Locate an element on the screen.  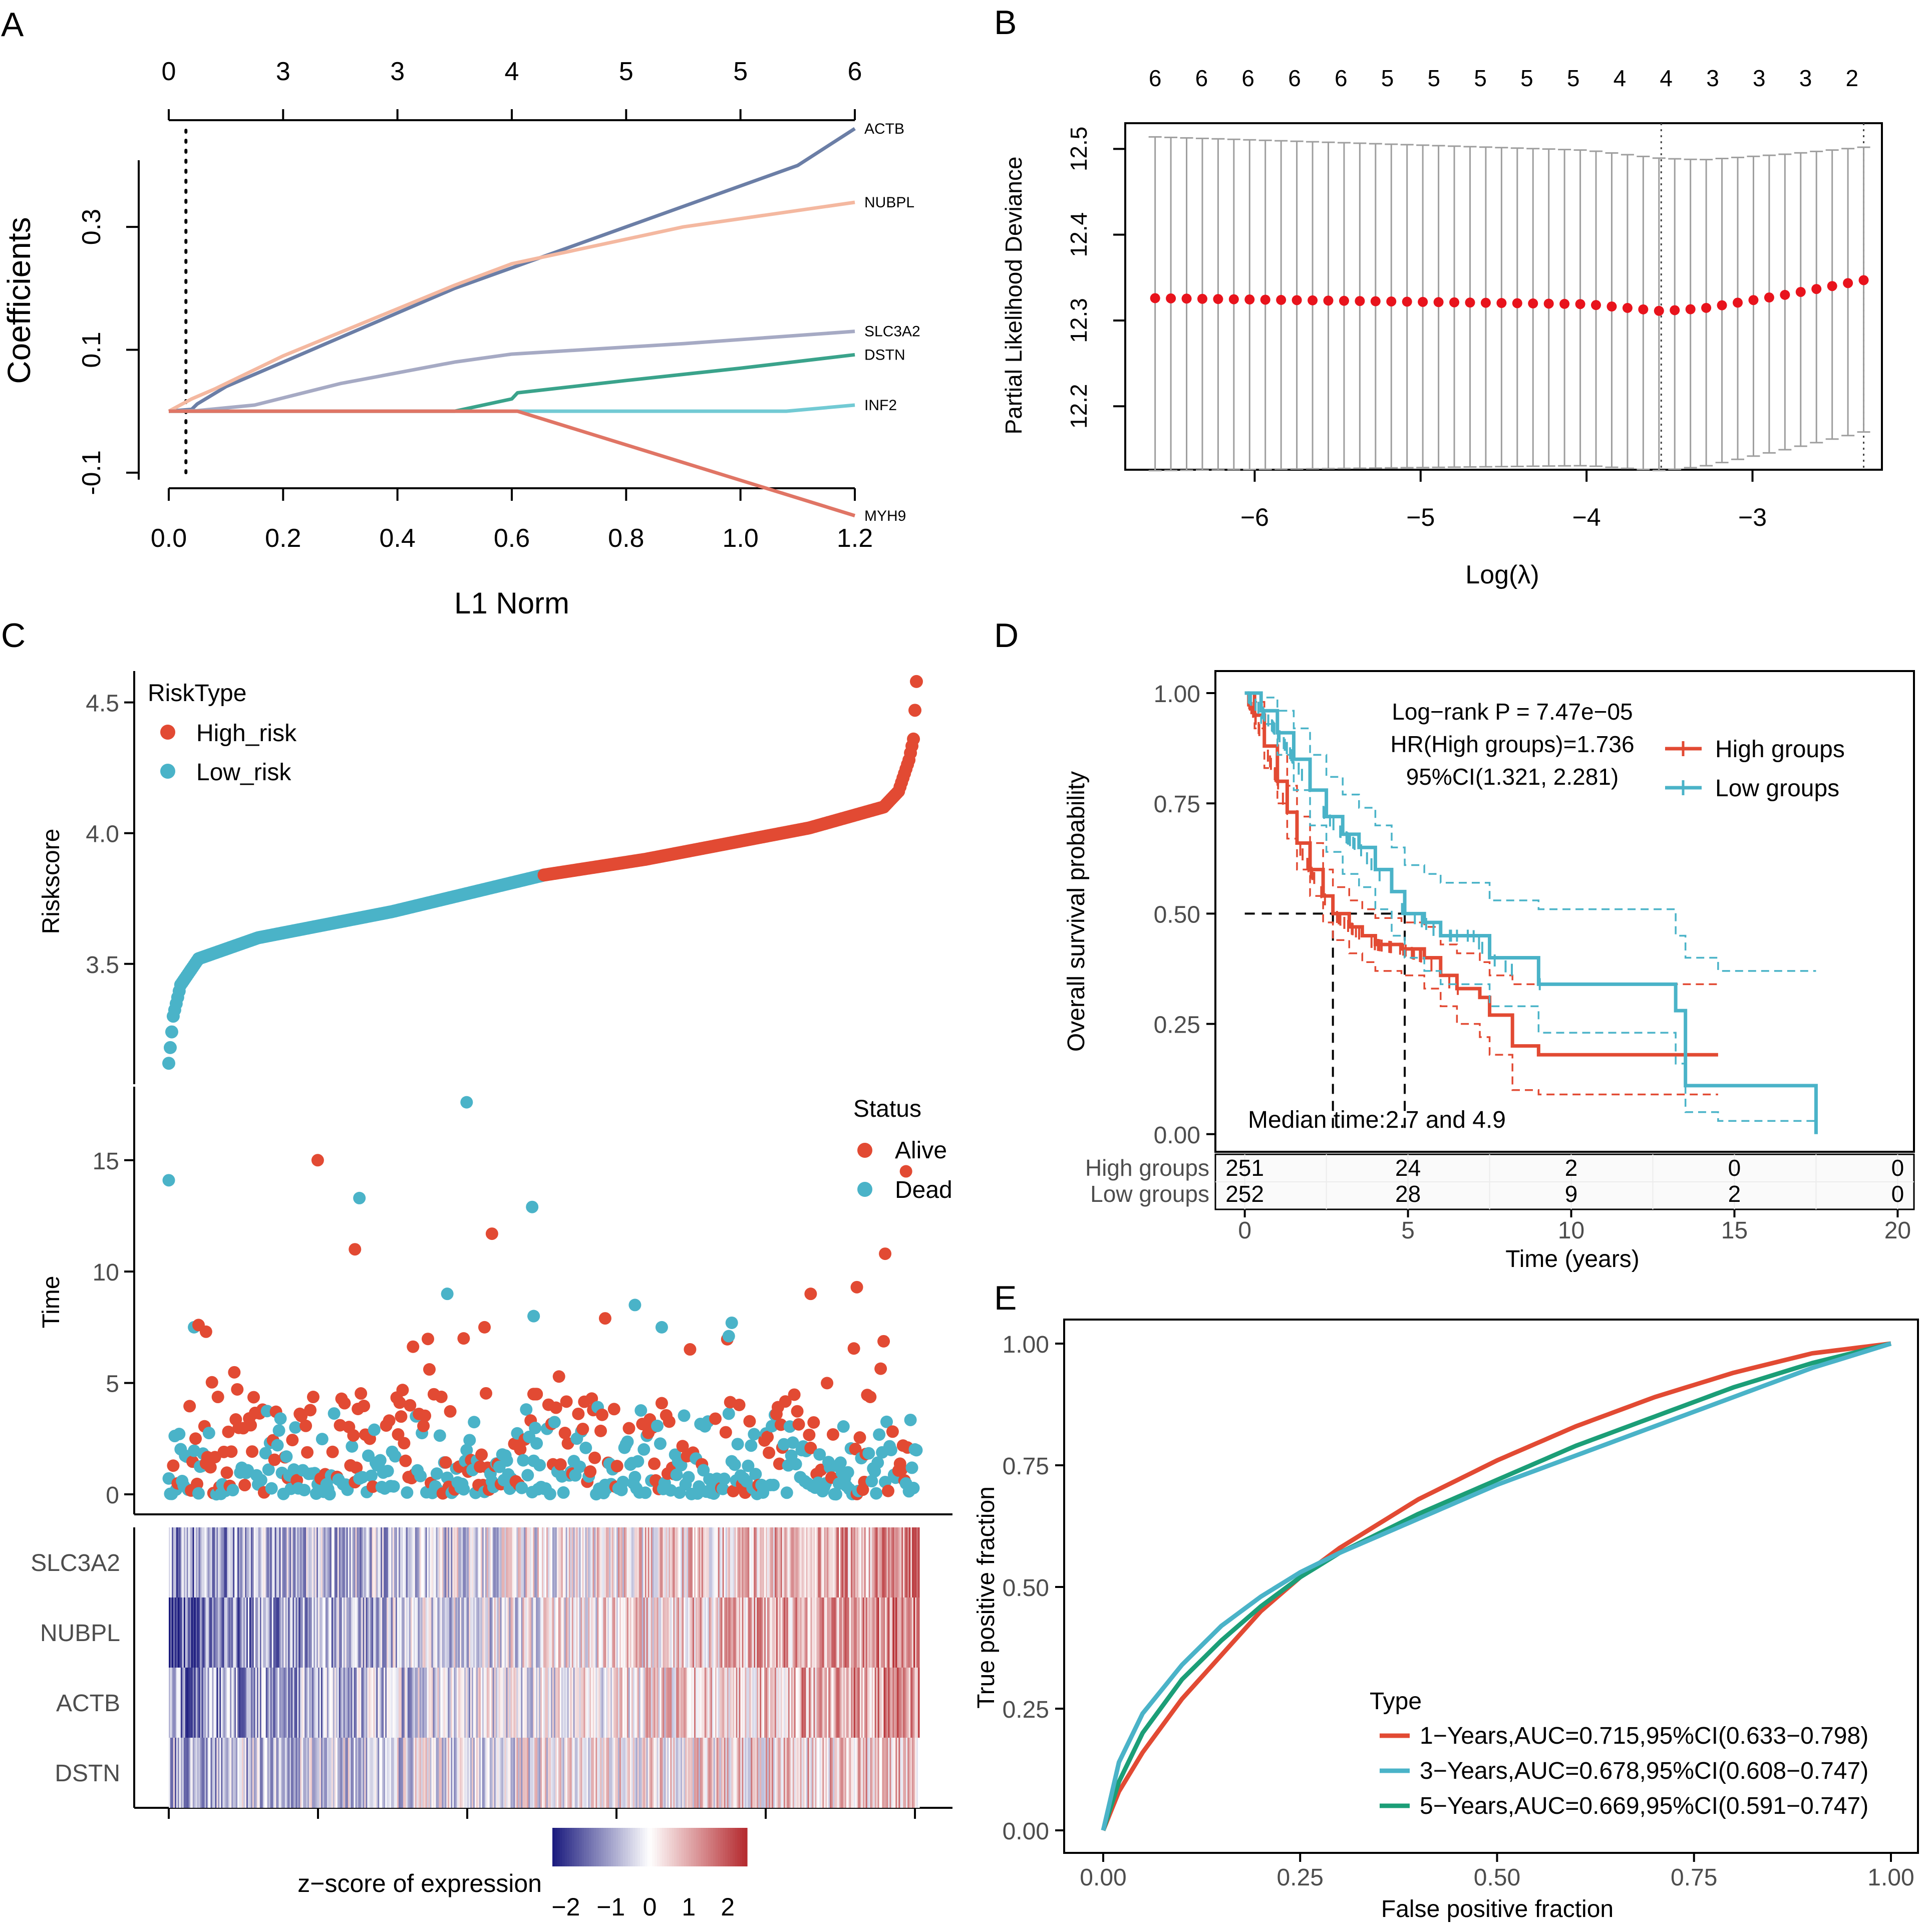
top-tick-label: 3 is located at coordinates (1760, 78).